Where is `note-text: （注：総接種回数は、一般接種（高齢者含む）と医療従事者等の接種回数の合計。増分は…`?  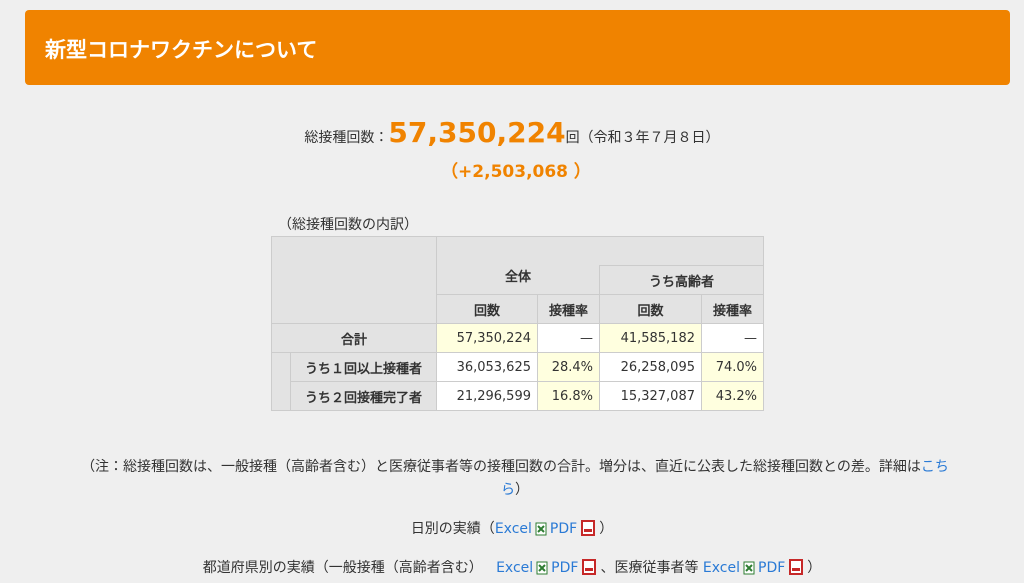 note-text: （注：総接種回数は、一般接種（高齢者含む）と医療従事者等の接種回数の合計。増分は… is located at coordinates (501, 467).